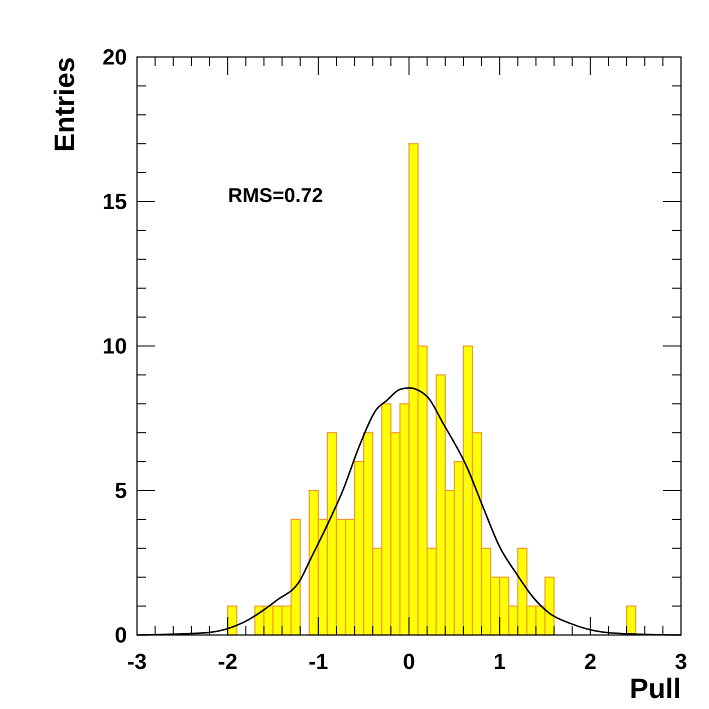  Describe the element at coordinates (409, 661) in the screenshot. I see `x-tick-label: 0` at that location.